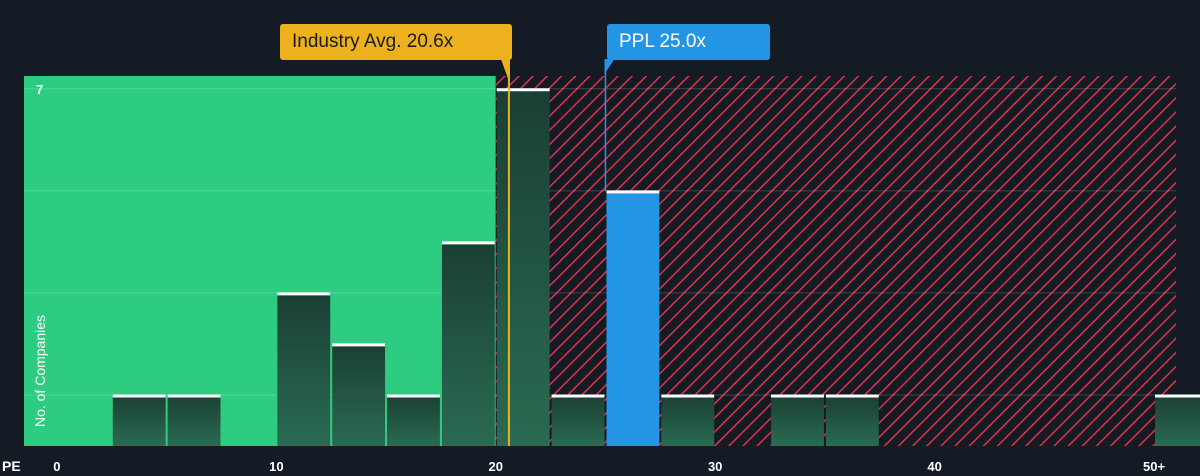 This screenshot has width=1200, height=476. What do you see at coordinates (396, 42) in the screenshot?
I see `industry-average-callout: Industry Avg. 20.6x` at bounding box center [396, 42].